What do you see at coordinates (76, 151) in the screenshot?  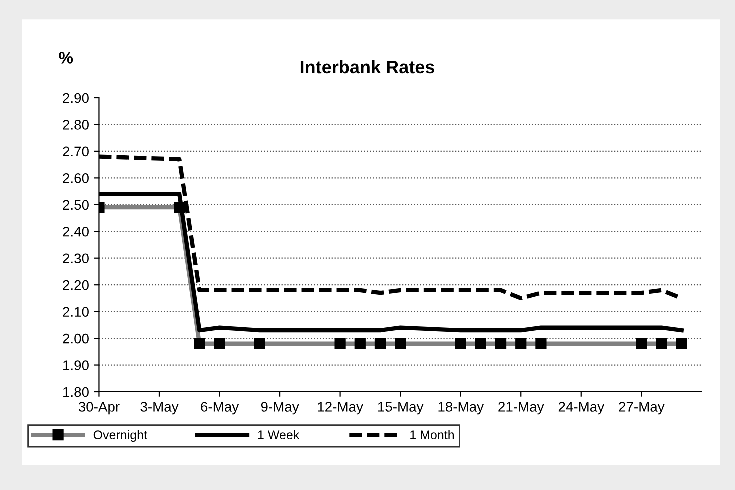 I see `y-tick-label: 2.70` at bounding box center [76, 151].